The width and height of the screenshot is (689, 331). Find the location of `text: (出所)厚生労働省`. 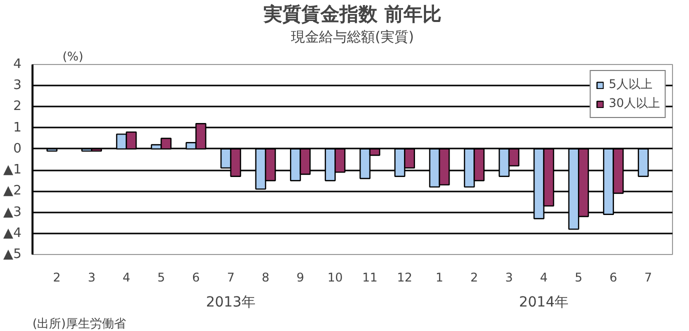

text: (出所)厚生労働省 is located at coordinates (79, 323).